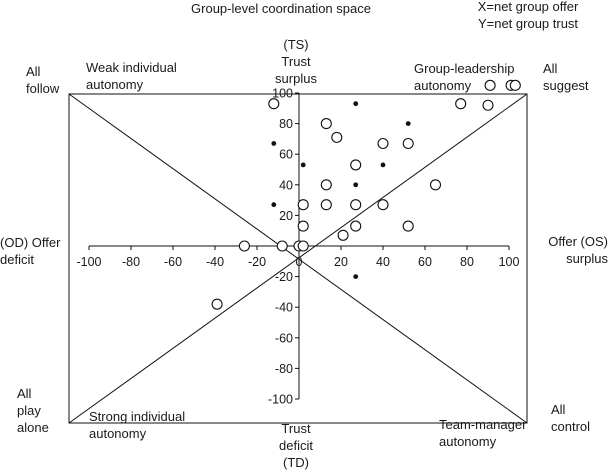 Image resolution: width=608 pixels, height=471 pixels. Describe the element at coordinates (131, 262) in the screenshot. I see `x-tick-label: -80` at that location.